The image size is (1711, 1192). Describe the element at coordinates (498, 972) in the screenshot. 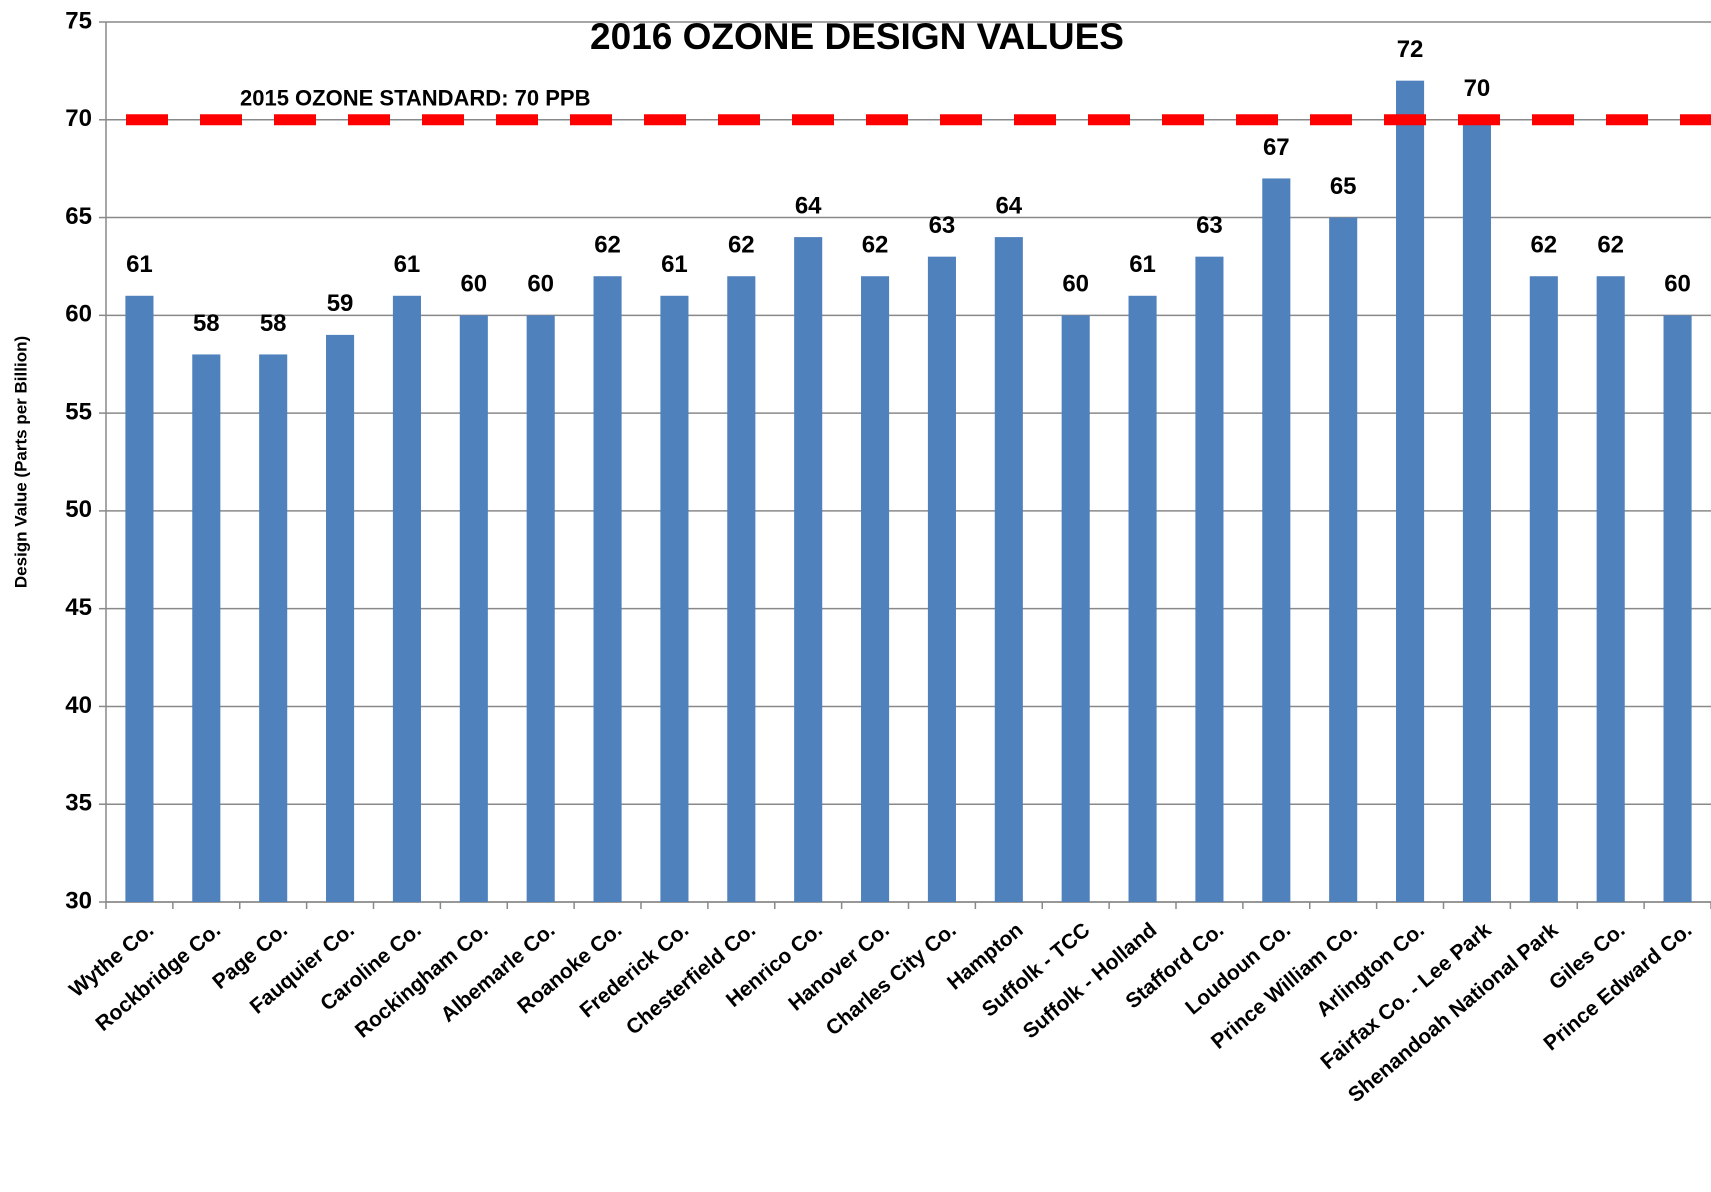

I see `x-tick-label: Albemarle Co.` at that location.